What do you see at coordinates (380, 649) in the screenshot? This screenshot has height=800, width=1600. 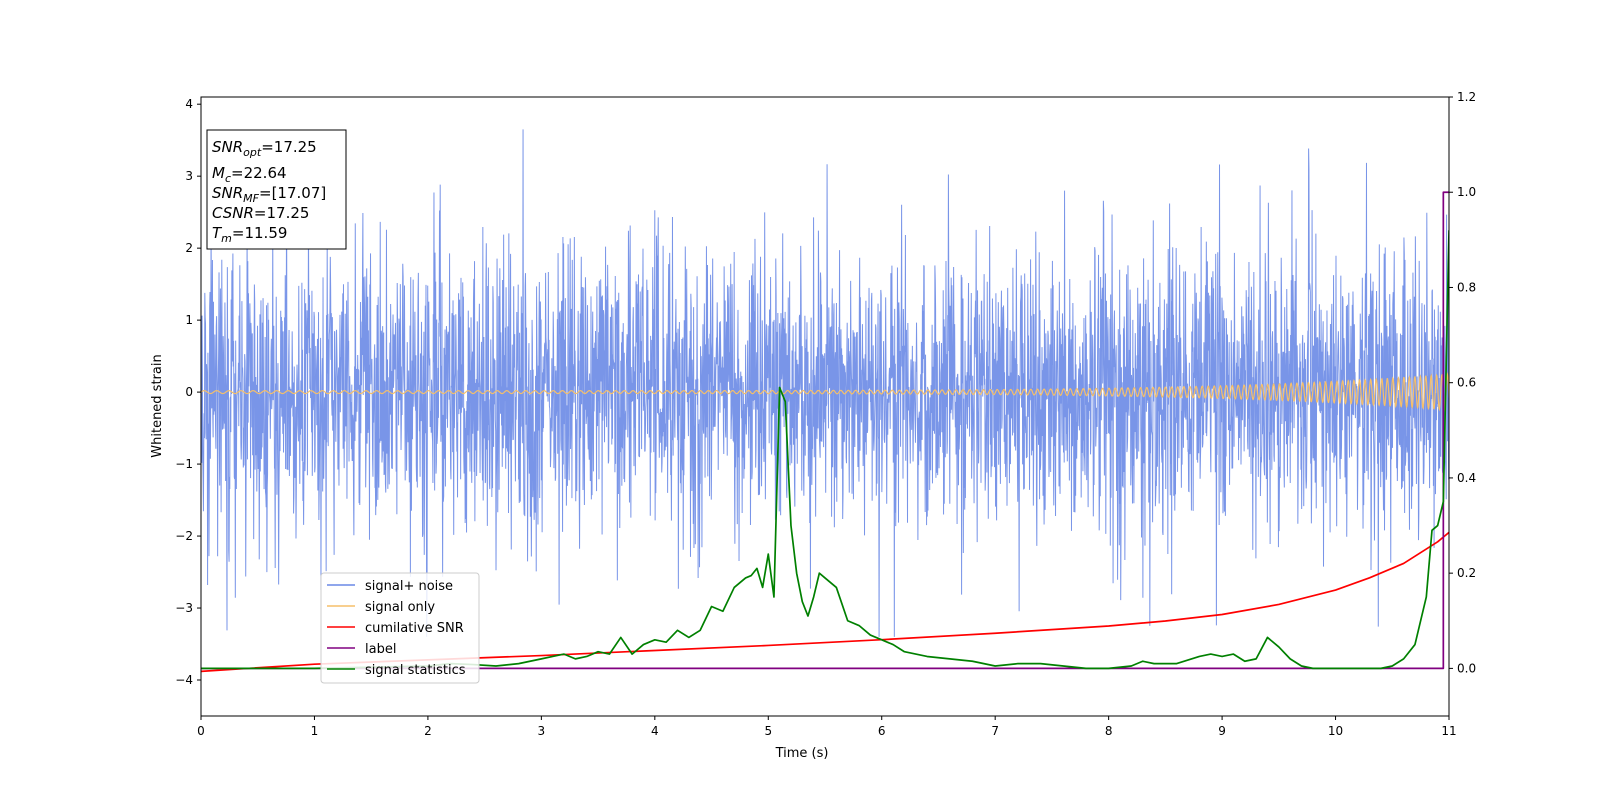 I see `legend-label-label: label` at bounding box center [380, 649].